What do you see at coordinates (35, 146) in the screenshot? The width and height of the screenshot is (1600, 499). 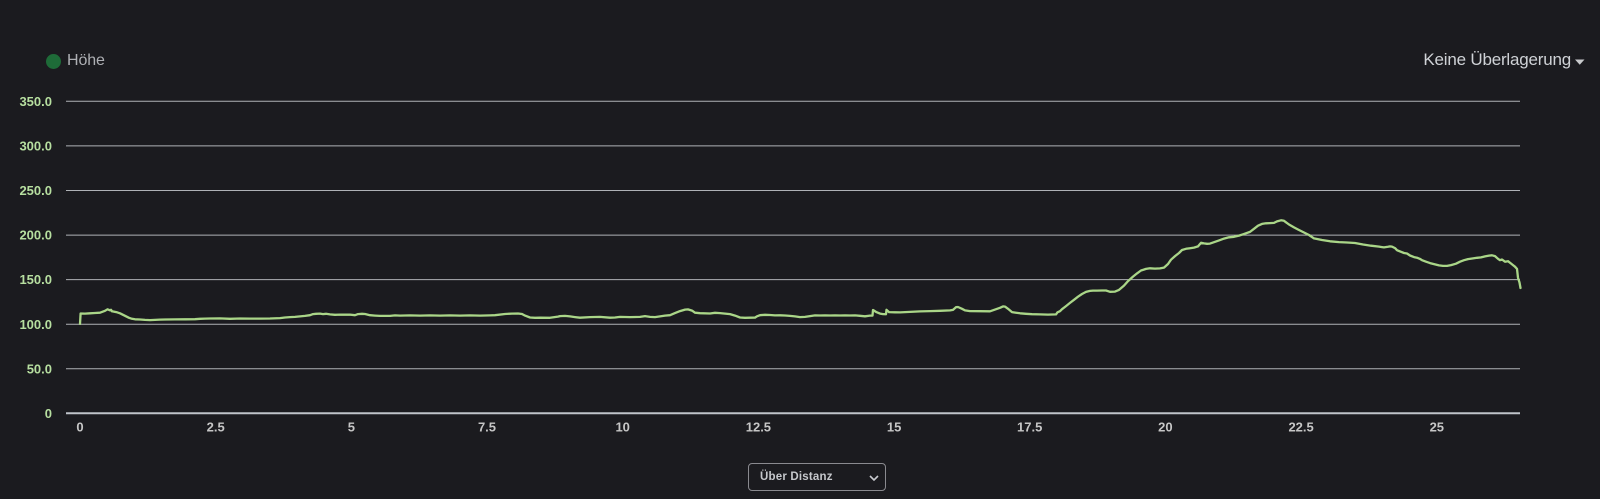 I see `svg-text: 300.0` at bounding box center [35, 146].